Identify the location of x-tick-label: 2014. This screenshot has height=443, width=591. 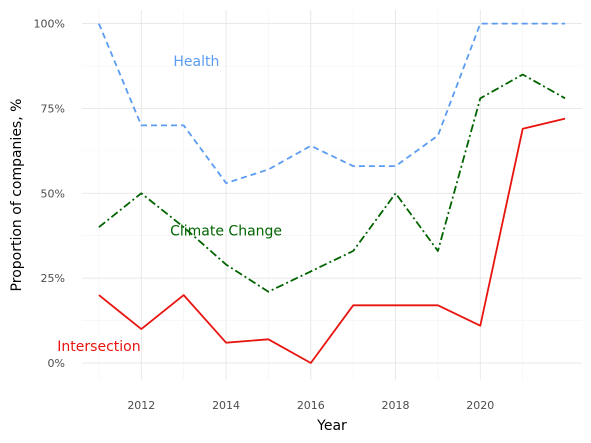
(226, 405).